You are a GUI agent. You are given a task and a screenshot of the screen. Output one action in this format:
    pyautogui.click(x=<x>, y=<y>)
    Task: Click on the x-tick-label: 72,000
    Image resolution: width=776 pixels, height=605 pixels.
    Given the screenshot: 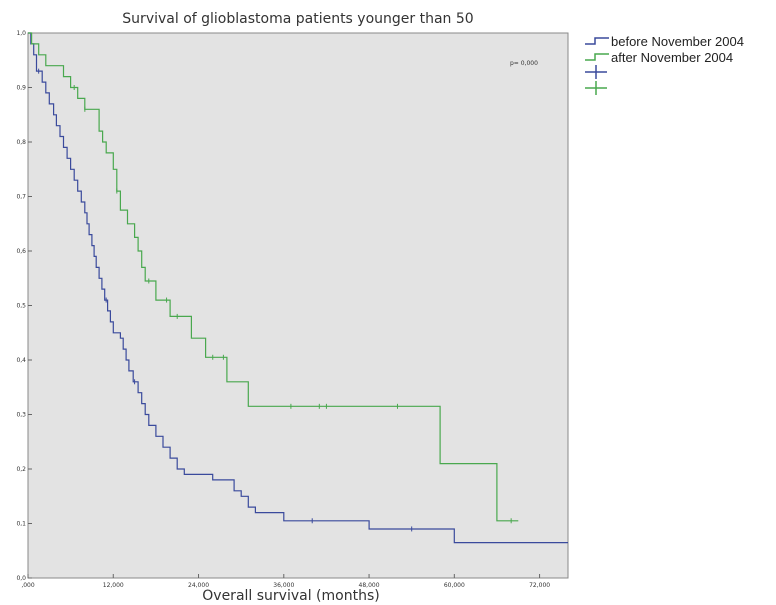 What is the action you would take?
    pyautogui.click(x=539, y=585)
    